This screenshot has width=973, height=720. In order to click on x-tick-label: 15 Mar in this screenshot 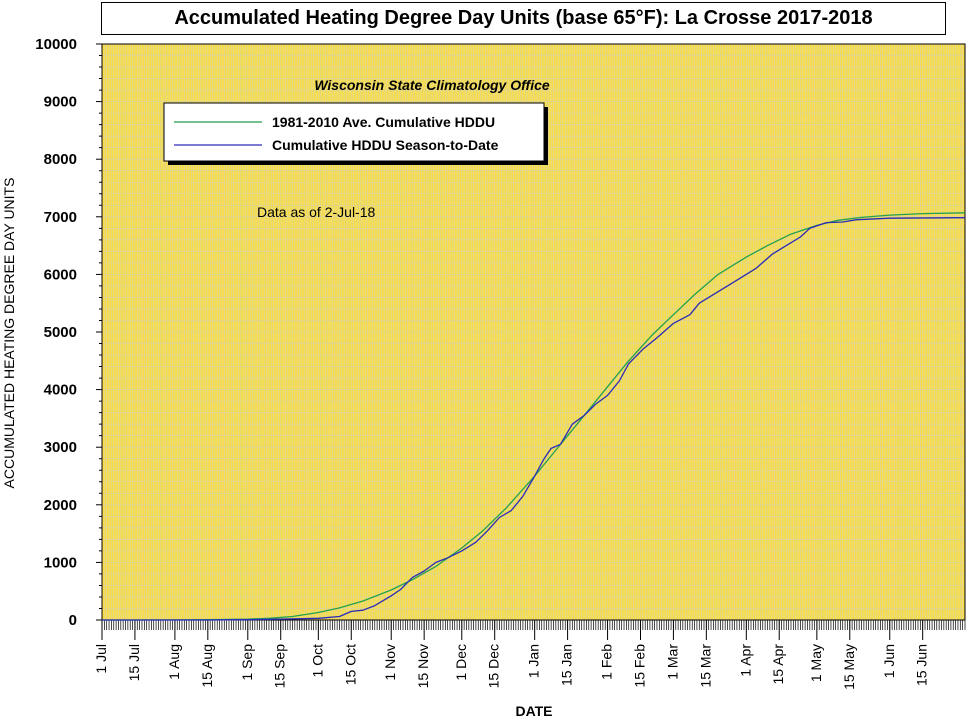, I will do `click(705, 666)`.